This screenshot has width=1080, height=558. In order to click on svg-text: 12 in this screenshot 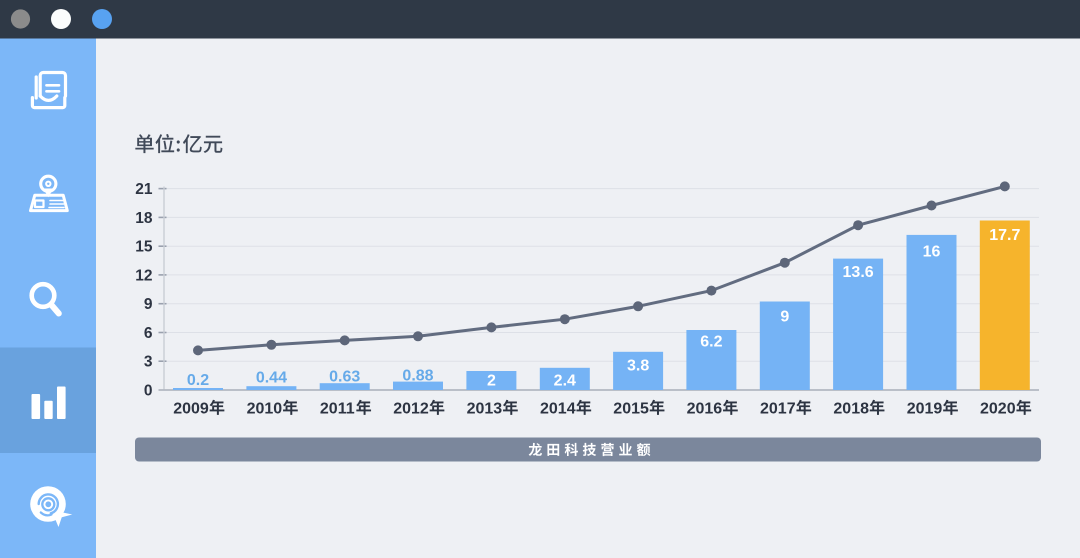, I will do `click(143, 275)`.